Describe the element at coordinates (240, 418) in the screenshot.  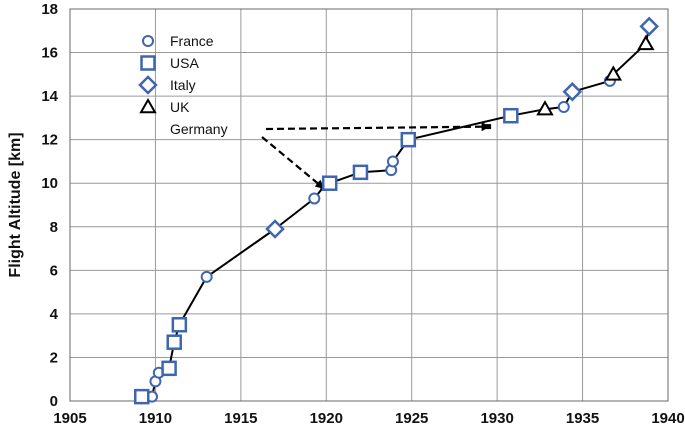
I see `x-tick-label-1915: 1915` at that location.